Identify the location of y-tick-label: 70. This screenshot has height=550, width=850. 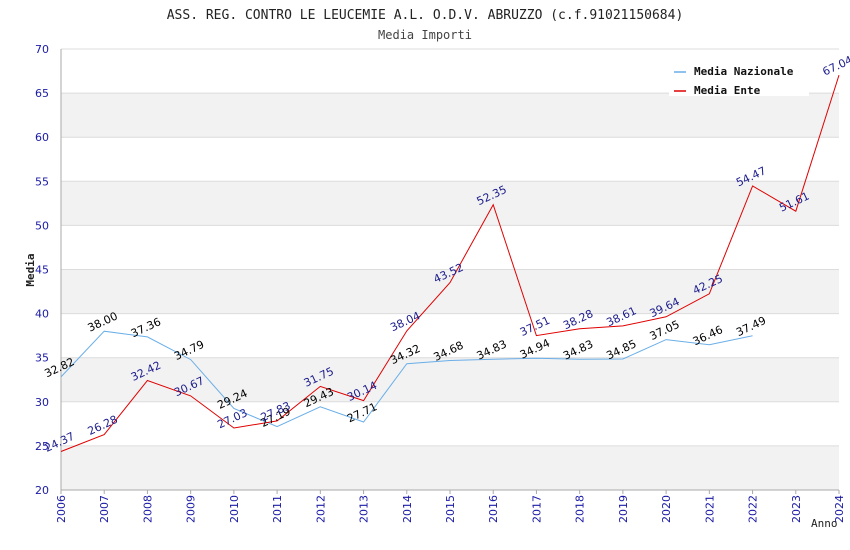
(42, 49).